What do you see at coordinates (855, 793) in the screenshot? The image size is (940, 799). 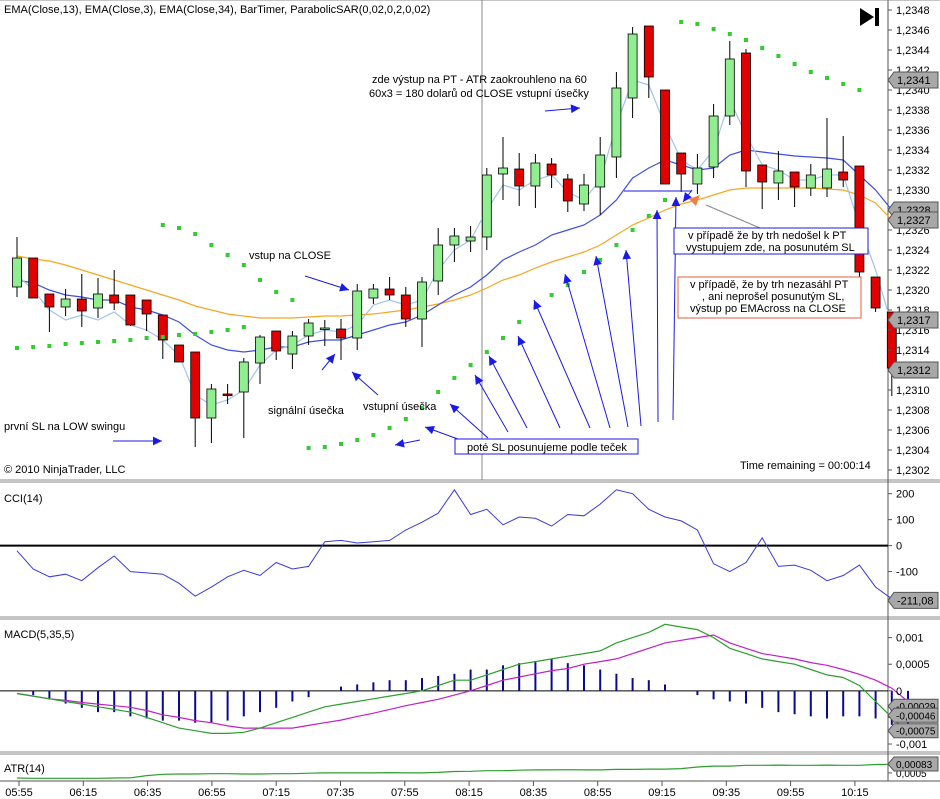 I see `x-tick-label: 10:15` at bounding box center [855, 793].